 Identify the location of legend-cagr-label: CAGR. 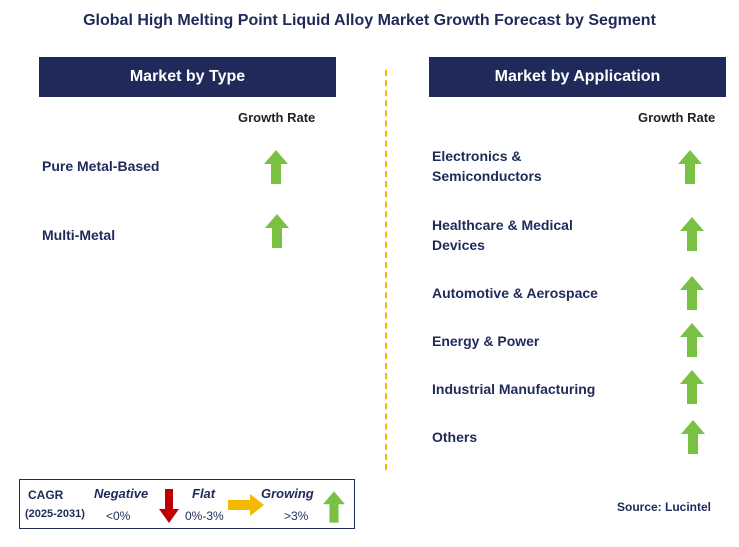
(46, 495).